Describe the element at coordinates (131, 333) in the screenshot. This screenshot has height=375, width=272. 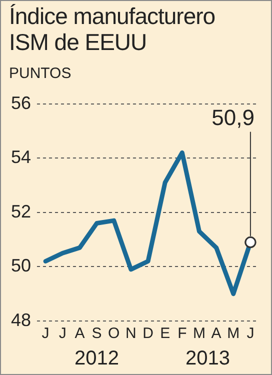
I see `x-tick-label: N` at that location.